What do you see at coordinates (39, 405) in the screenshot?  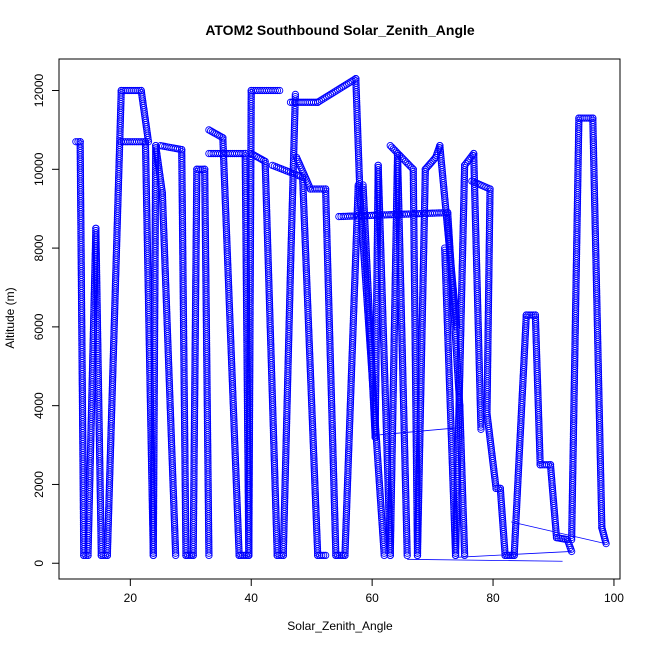 I see `y-tick-label: 4000` at bounding box center [39, 405].